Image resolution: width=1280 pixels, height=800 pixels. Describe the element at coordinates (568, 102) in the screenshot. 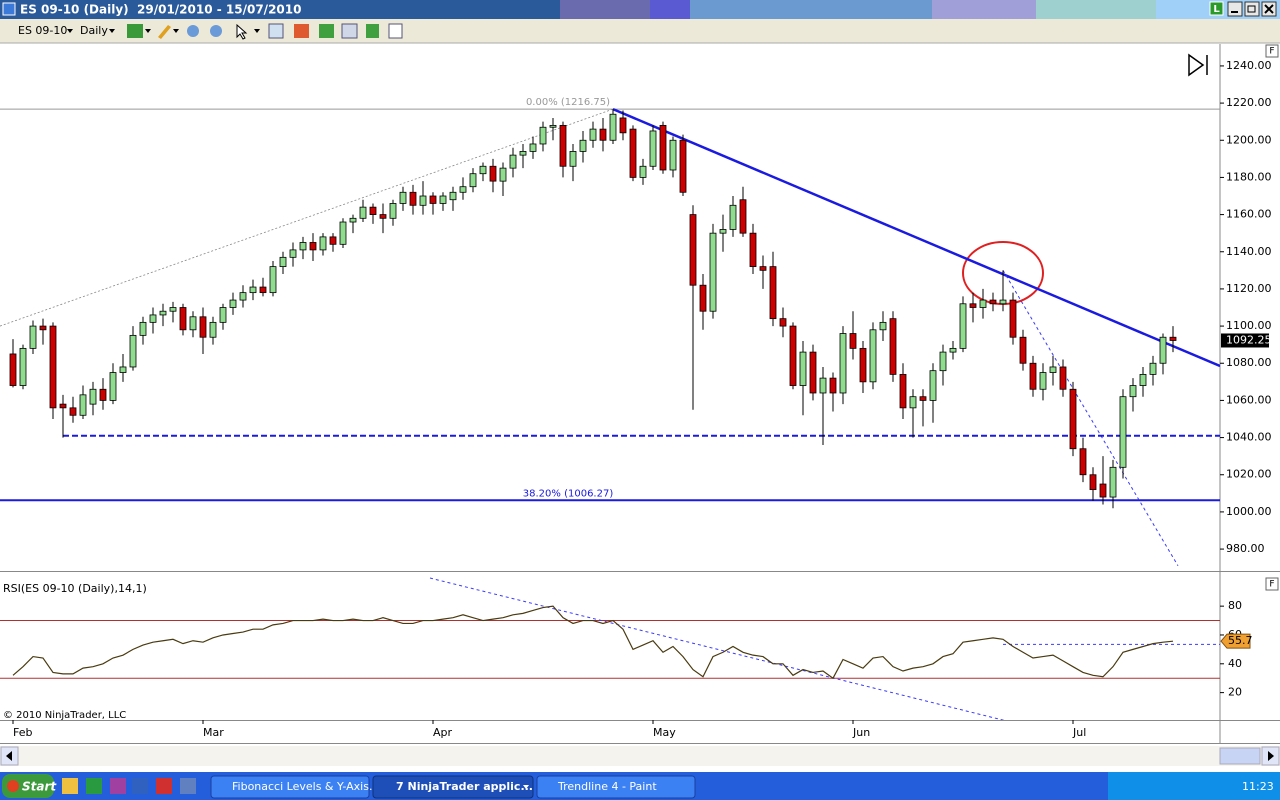

I see `fib-label: 0.00% (1216.75)` at that location.